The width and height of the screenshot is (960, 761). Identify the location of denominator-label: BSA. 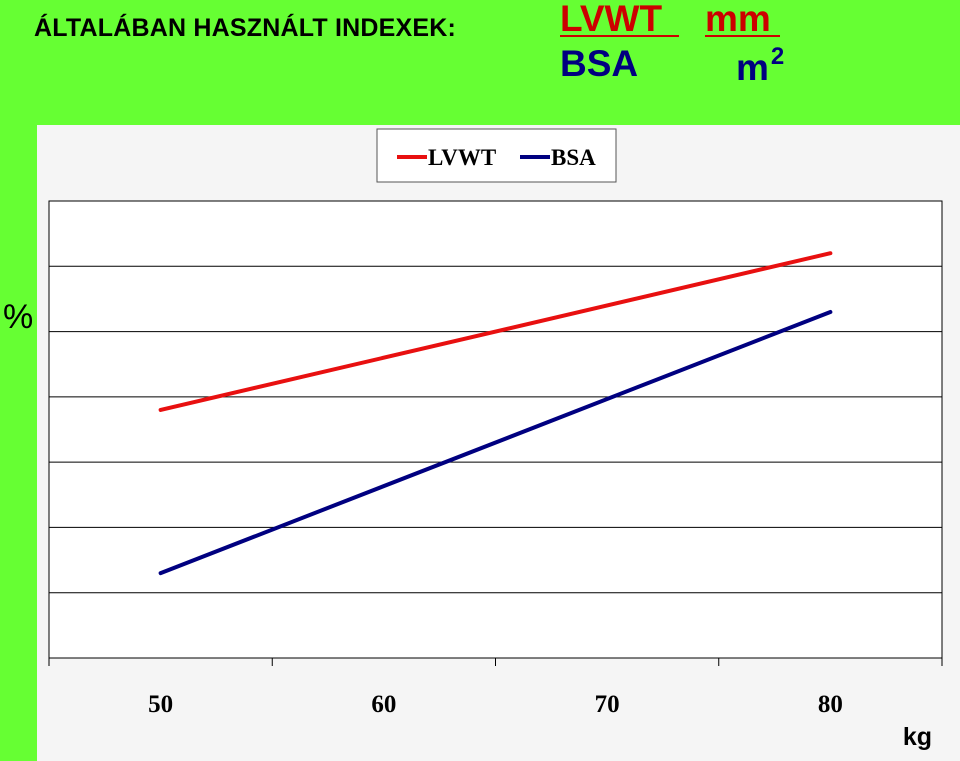
(599, 63).